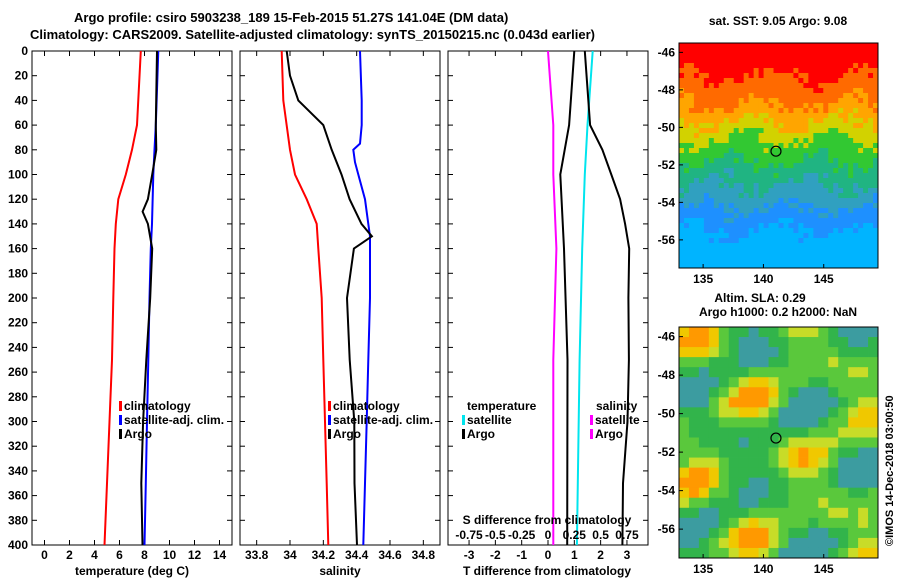 The image size is (900, 580). Describe the element at coordinates (329, 420) in the screenshot. I see `legend-swatch-satellite` at that location.